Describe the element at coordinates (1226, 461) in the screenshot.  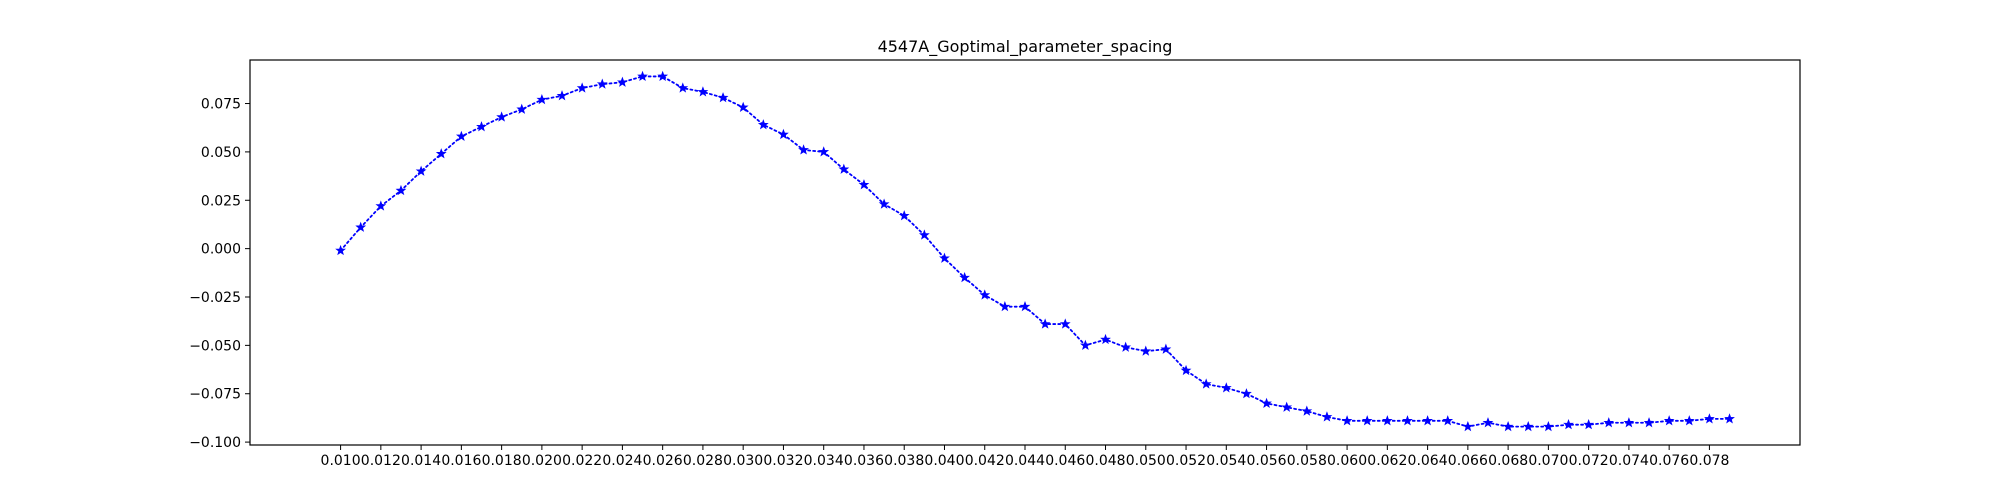
I see `x-tick-label: 0.054` at that location.